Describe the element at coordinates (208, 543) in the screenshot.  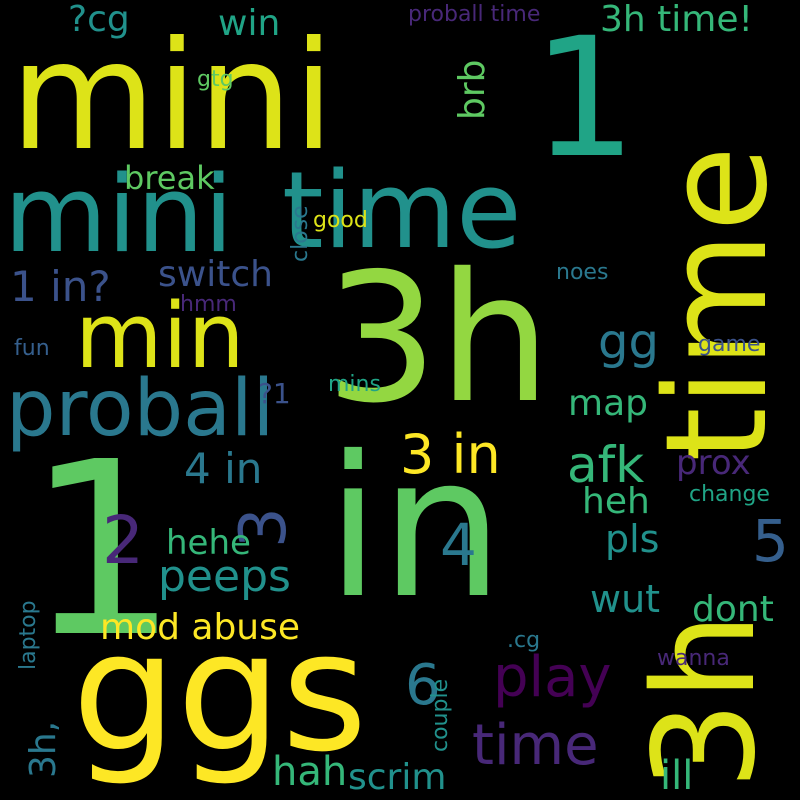
I see `word-hehe: hehe` at that location.